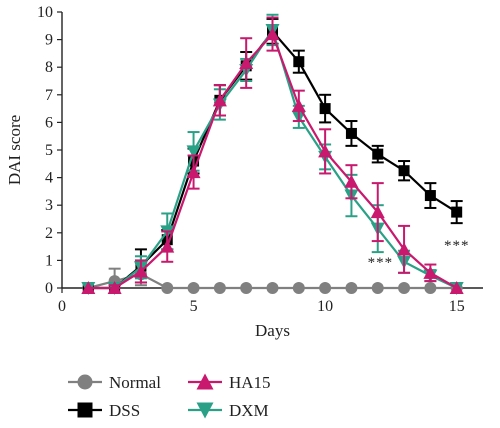  I want to click on y-tick-label: 3, so click(49, 205).